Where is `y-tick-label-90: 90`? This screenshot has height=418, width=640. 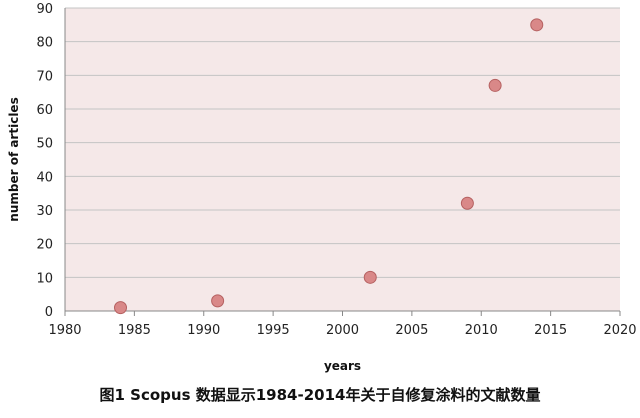 y-tick-label-90: 90 is located at coordinates (44, 9).